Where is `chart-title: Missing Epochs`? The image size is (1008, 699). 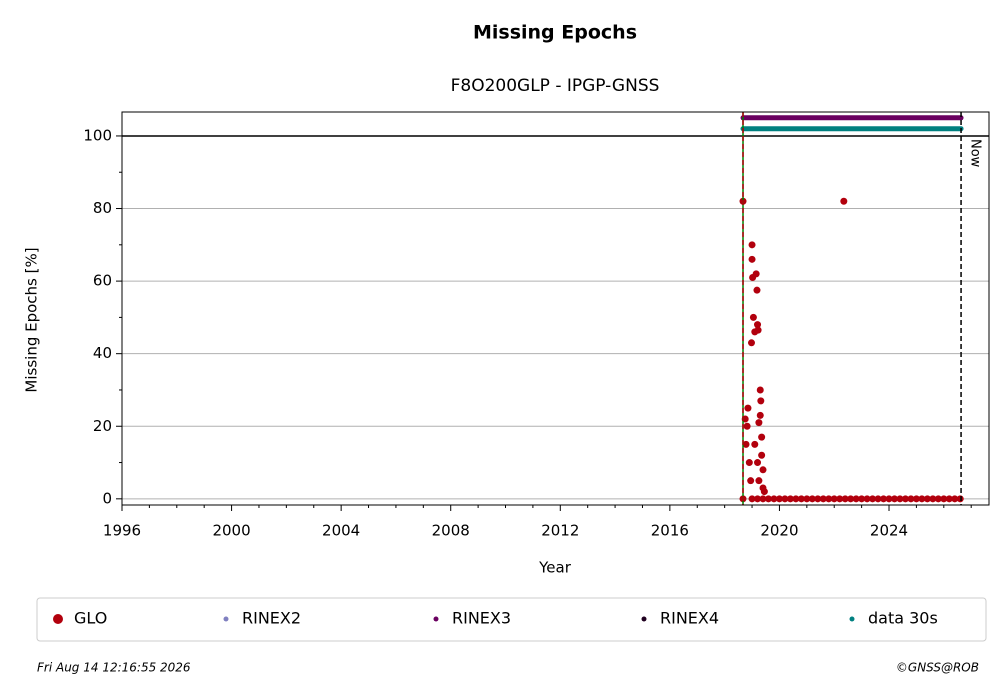
chart-title: Missing Epochs is located at coordinates (555, 33).